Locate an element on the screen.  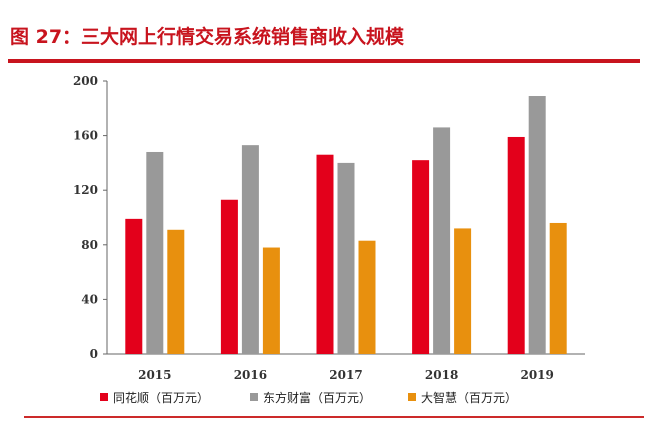
x-tick-label: 2019 is located at coordinates (536, 375).